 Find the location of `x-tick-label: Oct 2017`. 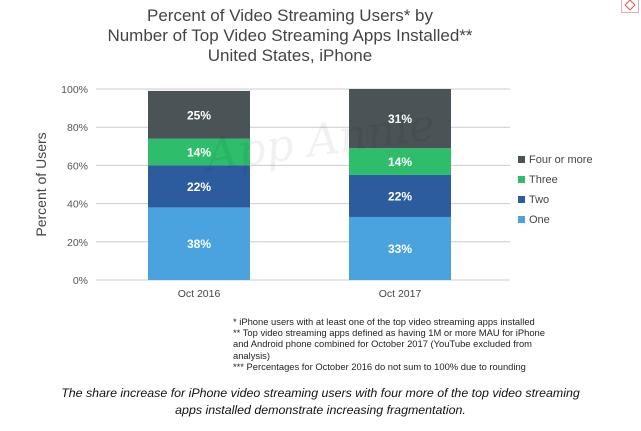

x-tick-label: Oct 2017 is located at coordinates (400, 294).